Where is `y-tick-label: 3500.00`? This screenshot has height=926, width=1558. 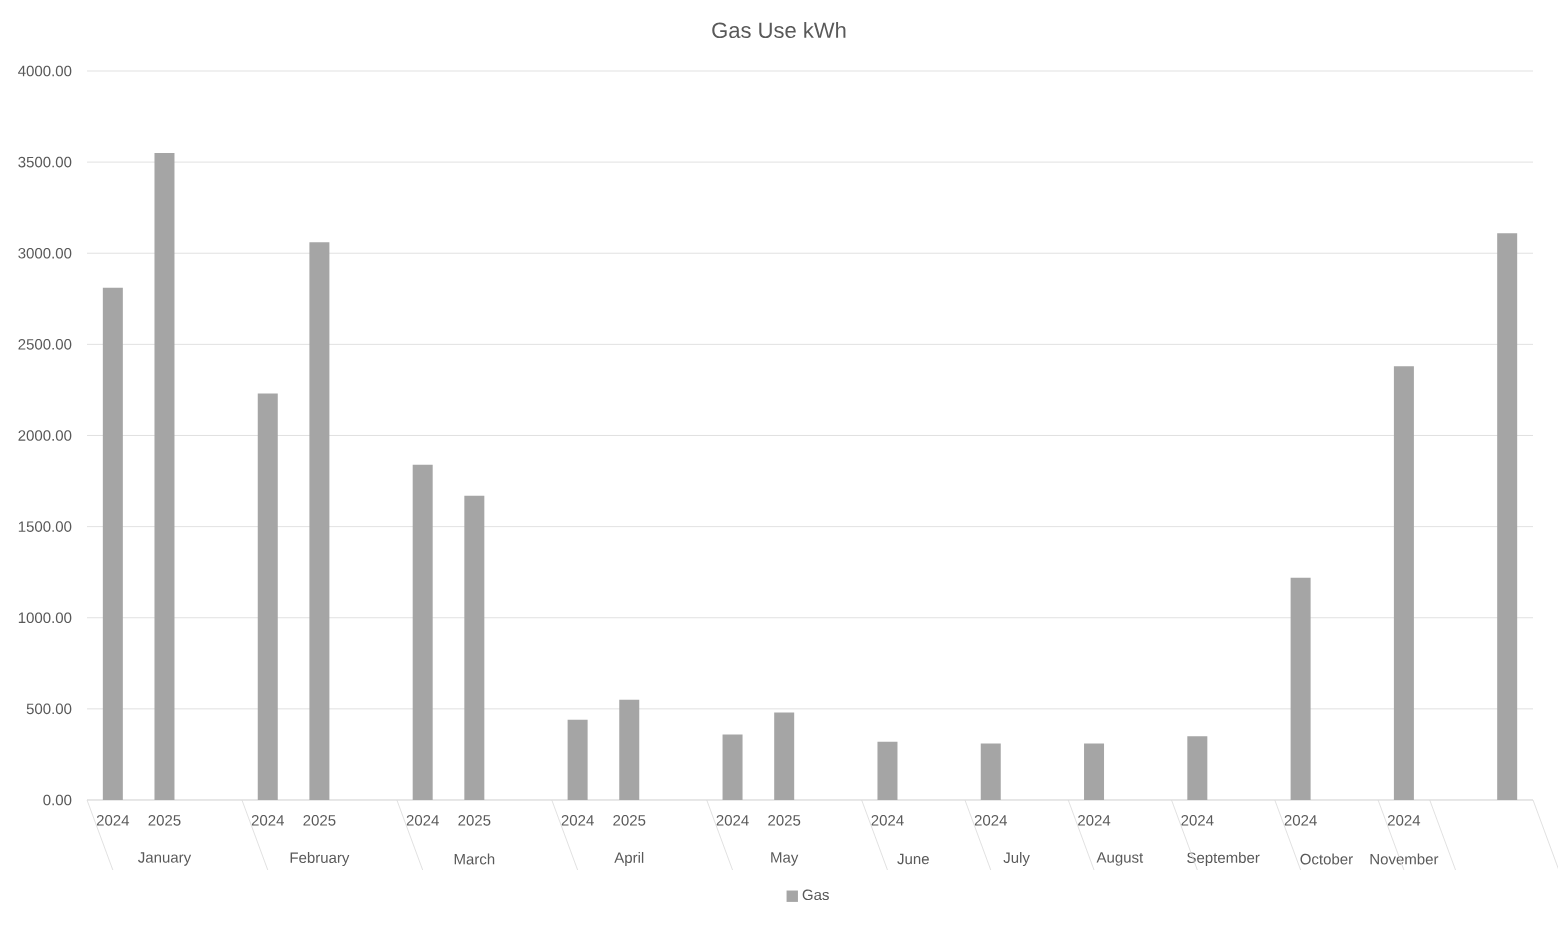
y-tick-label: 3500.00 is located at coordinates (45, 162).